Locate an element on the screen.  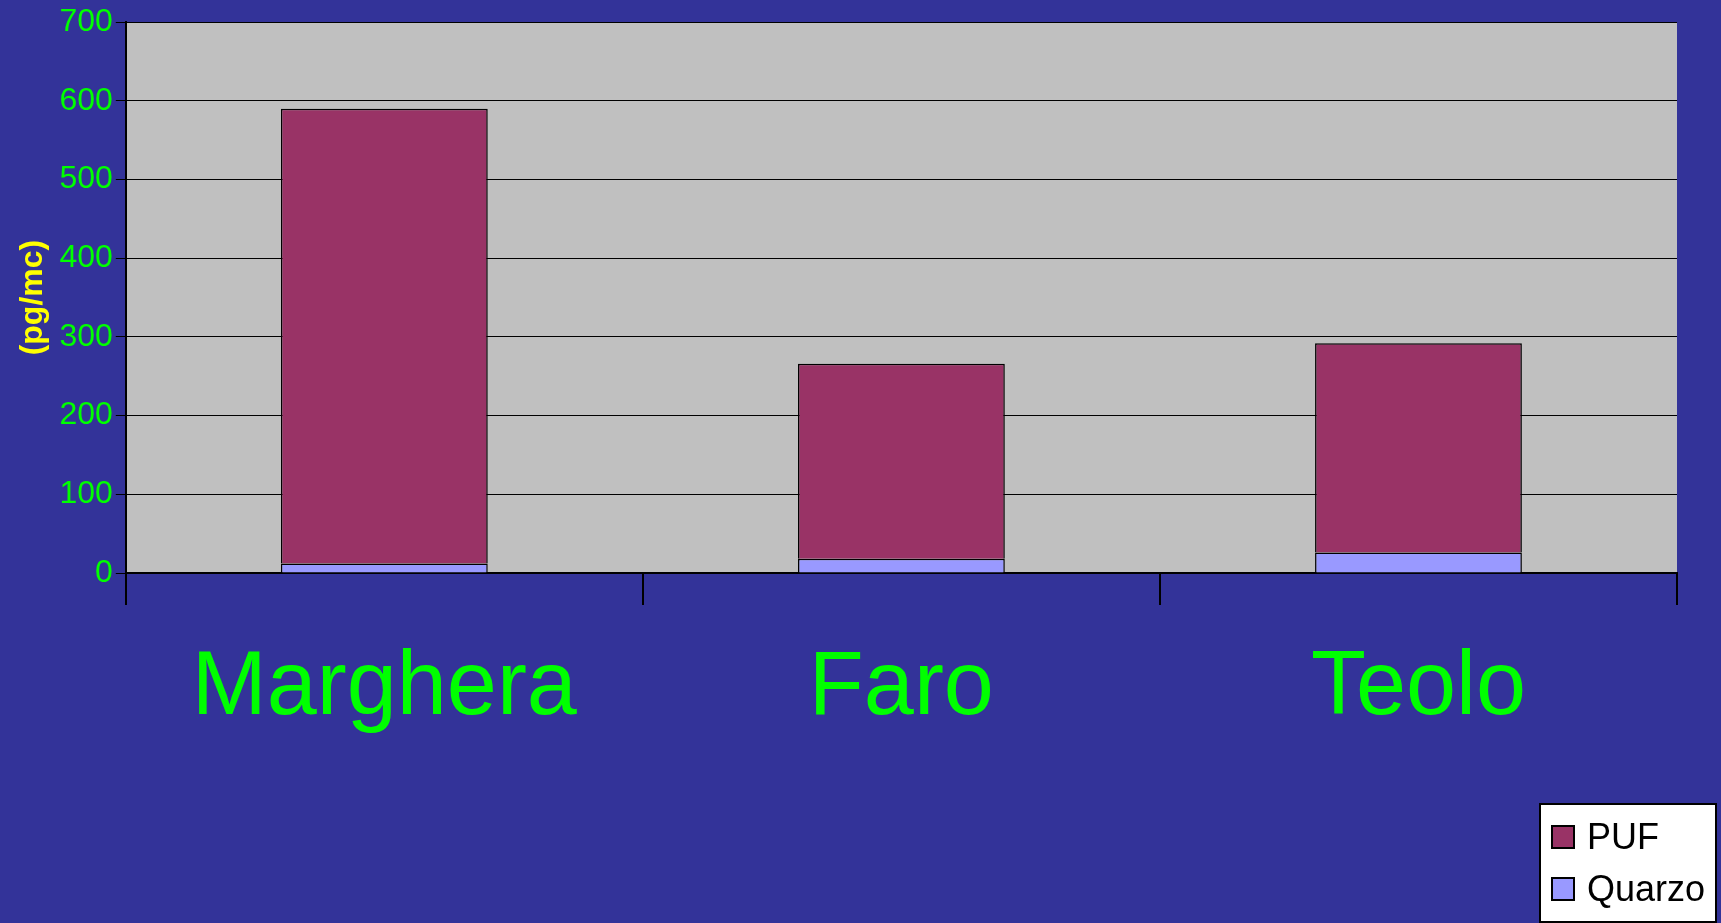
x-tick-label: Marghera is located at coordinates (384, 682).